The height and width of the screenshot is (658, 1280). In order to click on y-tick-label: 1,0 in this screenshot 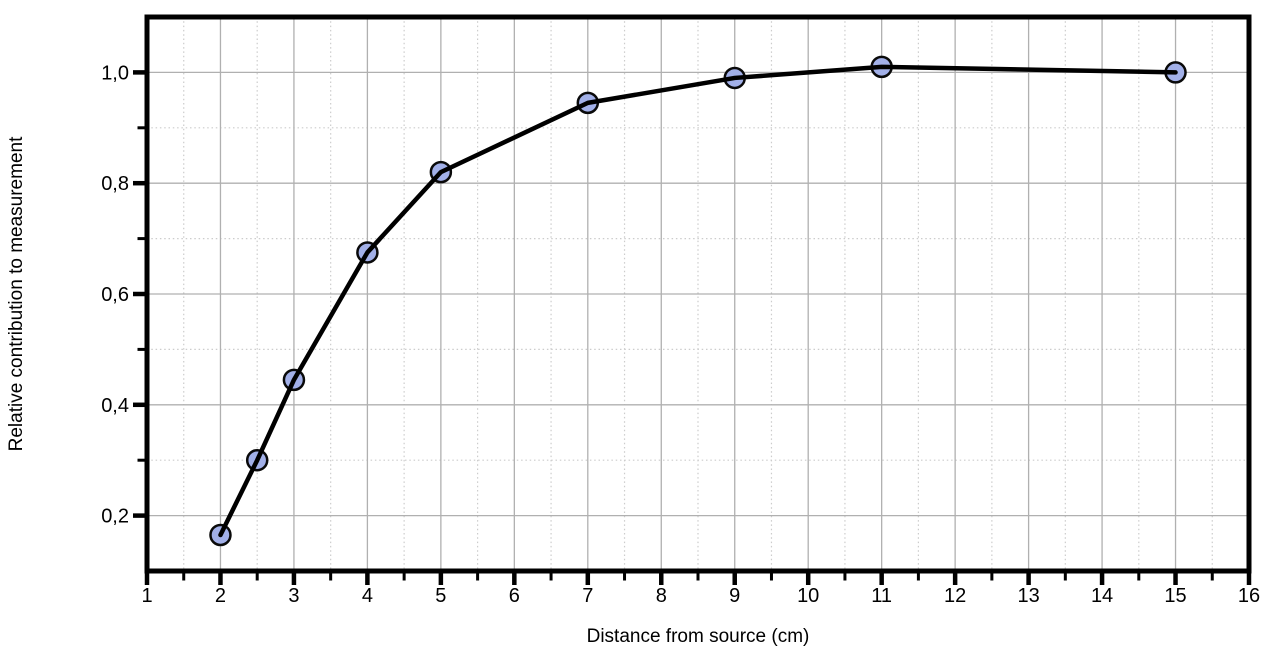, I will do `click(115, 73)`.